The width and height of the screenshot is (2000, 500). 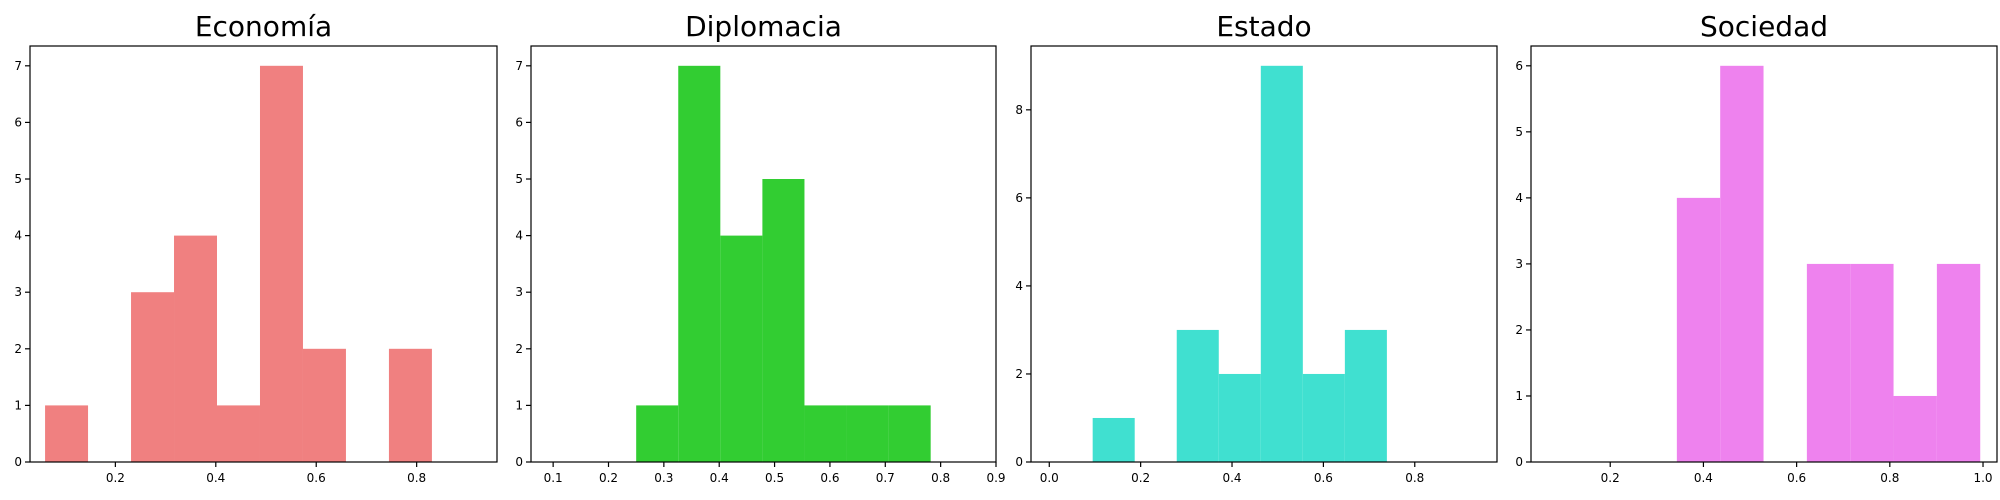 What do you see at coordinates (663, 478) in the screenshot?
I see `x-tick-label: 0.3` at bounding box center [663, 478].